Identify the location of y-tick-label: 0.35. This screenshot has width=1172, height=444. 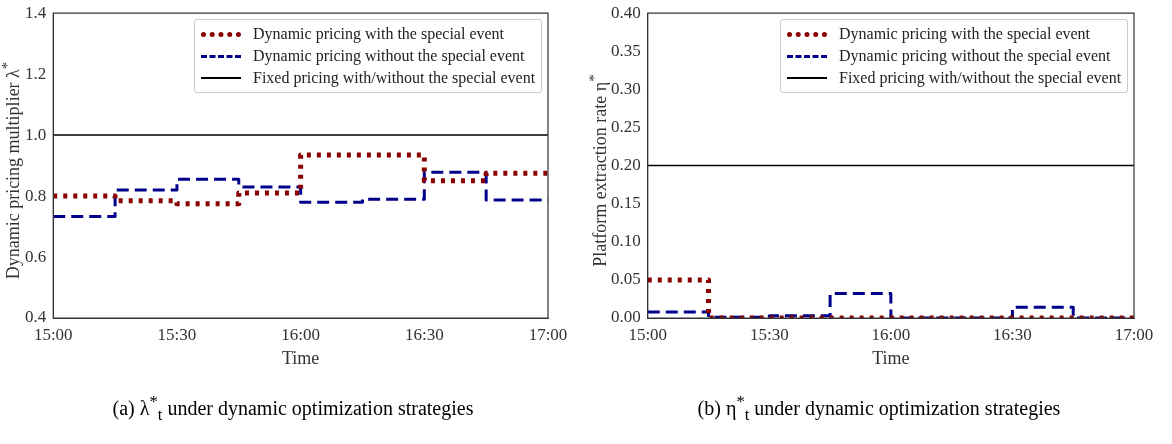
(626, 50).